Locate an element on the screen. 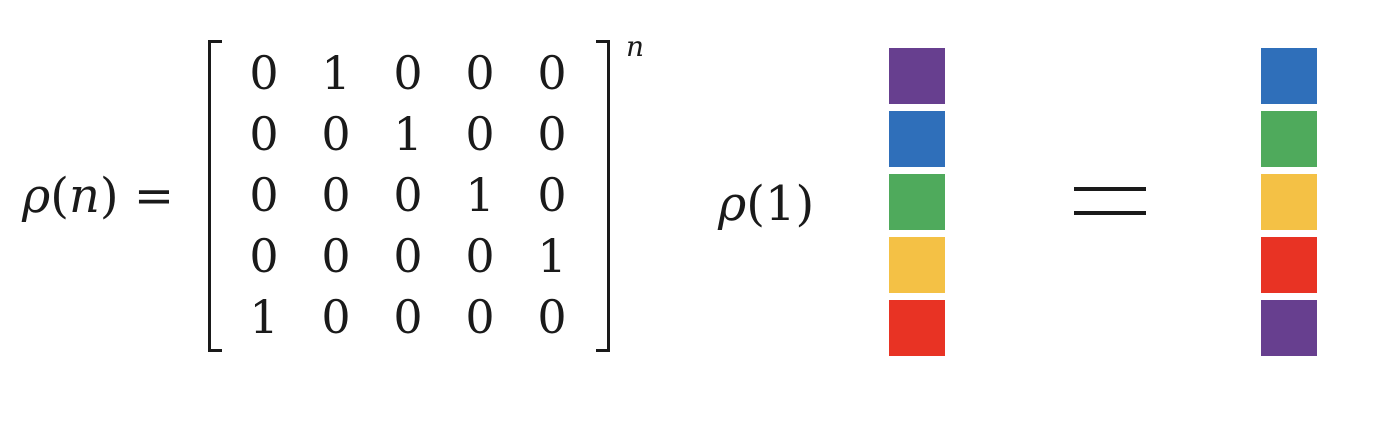 Image resolution: width=1400 pixels, height=445 pixels. rho-n-definition: ρ(n) = is located at coordinates (98, 196).